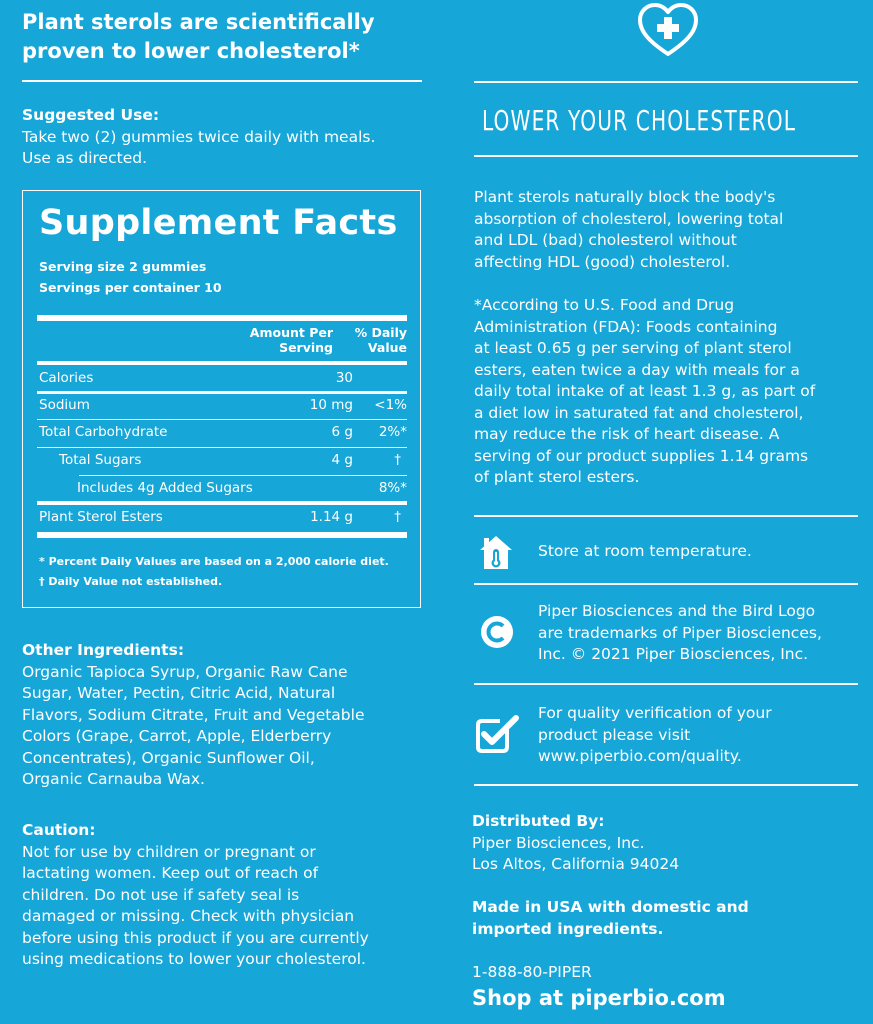 The image size is (873, 1024). Describe the element at coordinates (602, 261) in the screenshot. I see `intro-line: affecting HDL (good) cholesterol.` at that location.